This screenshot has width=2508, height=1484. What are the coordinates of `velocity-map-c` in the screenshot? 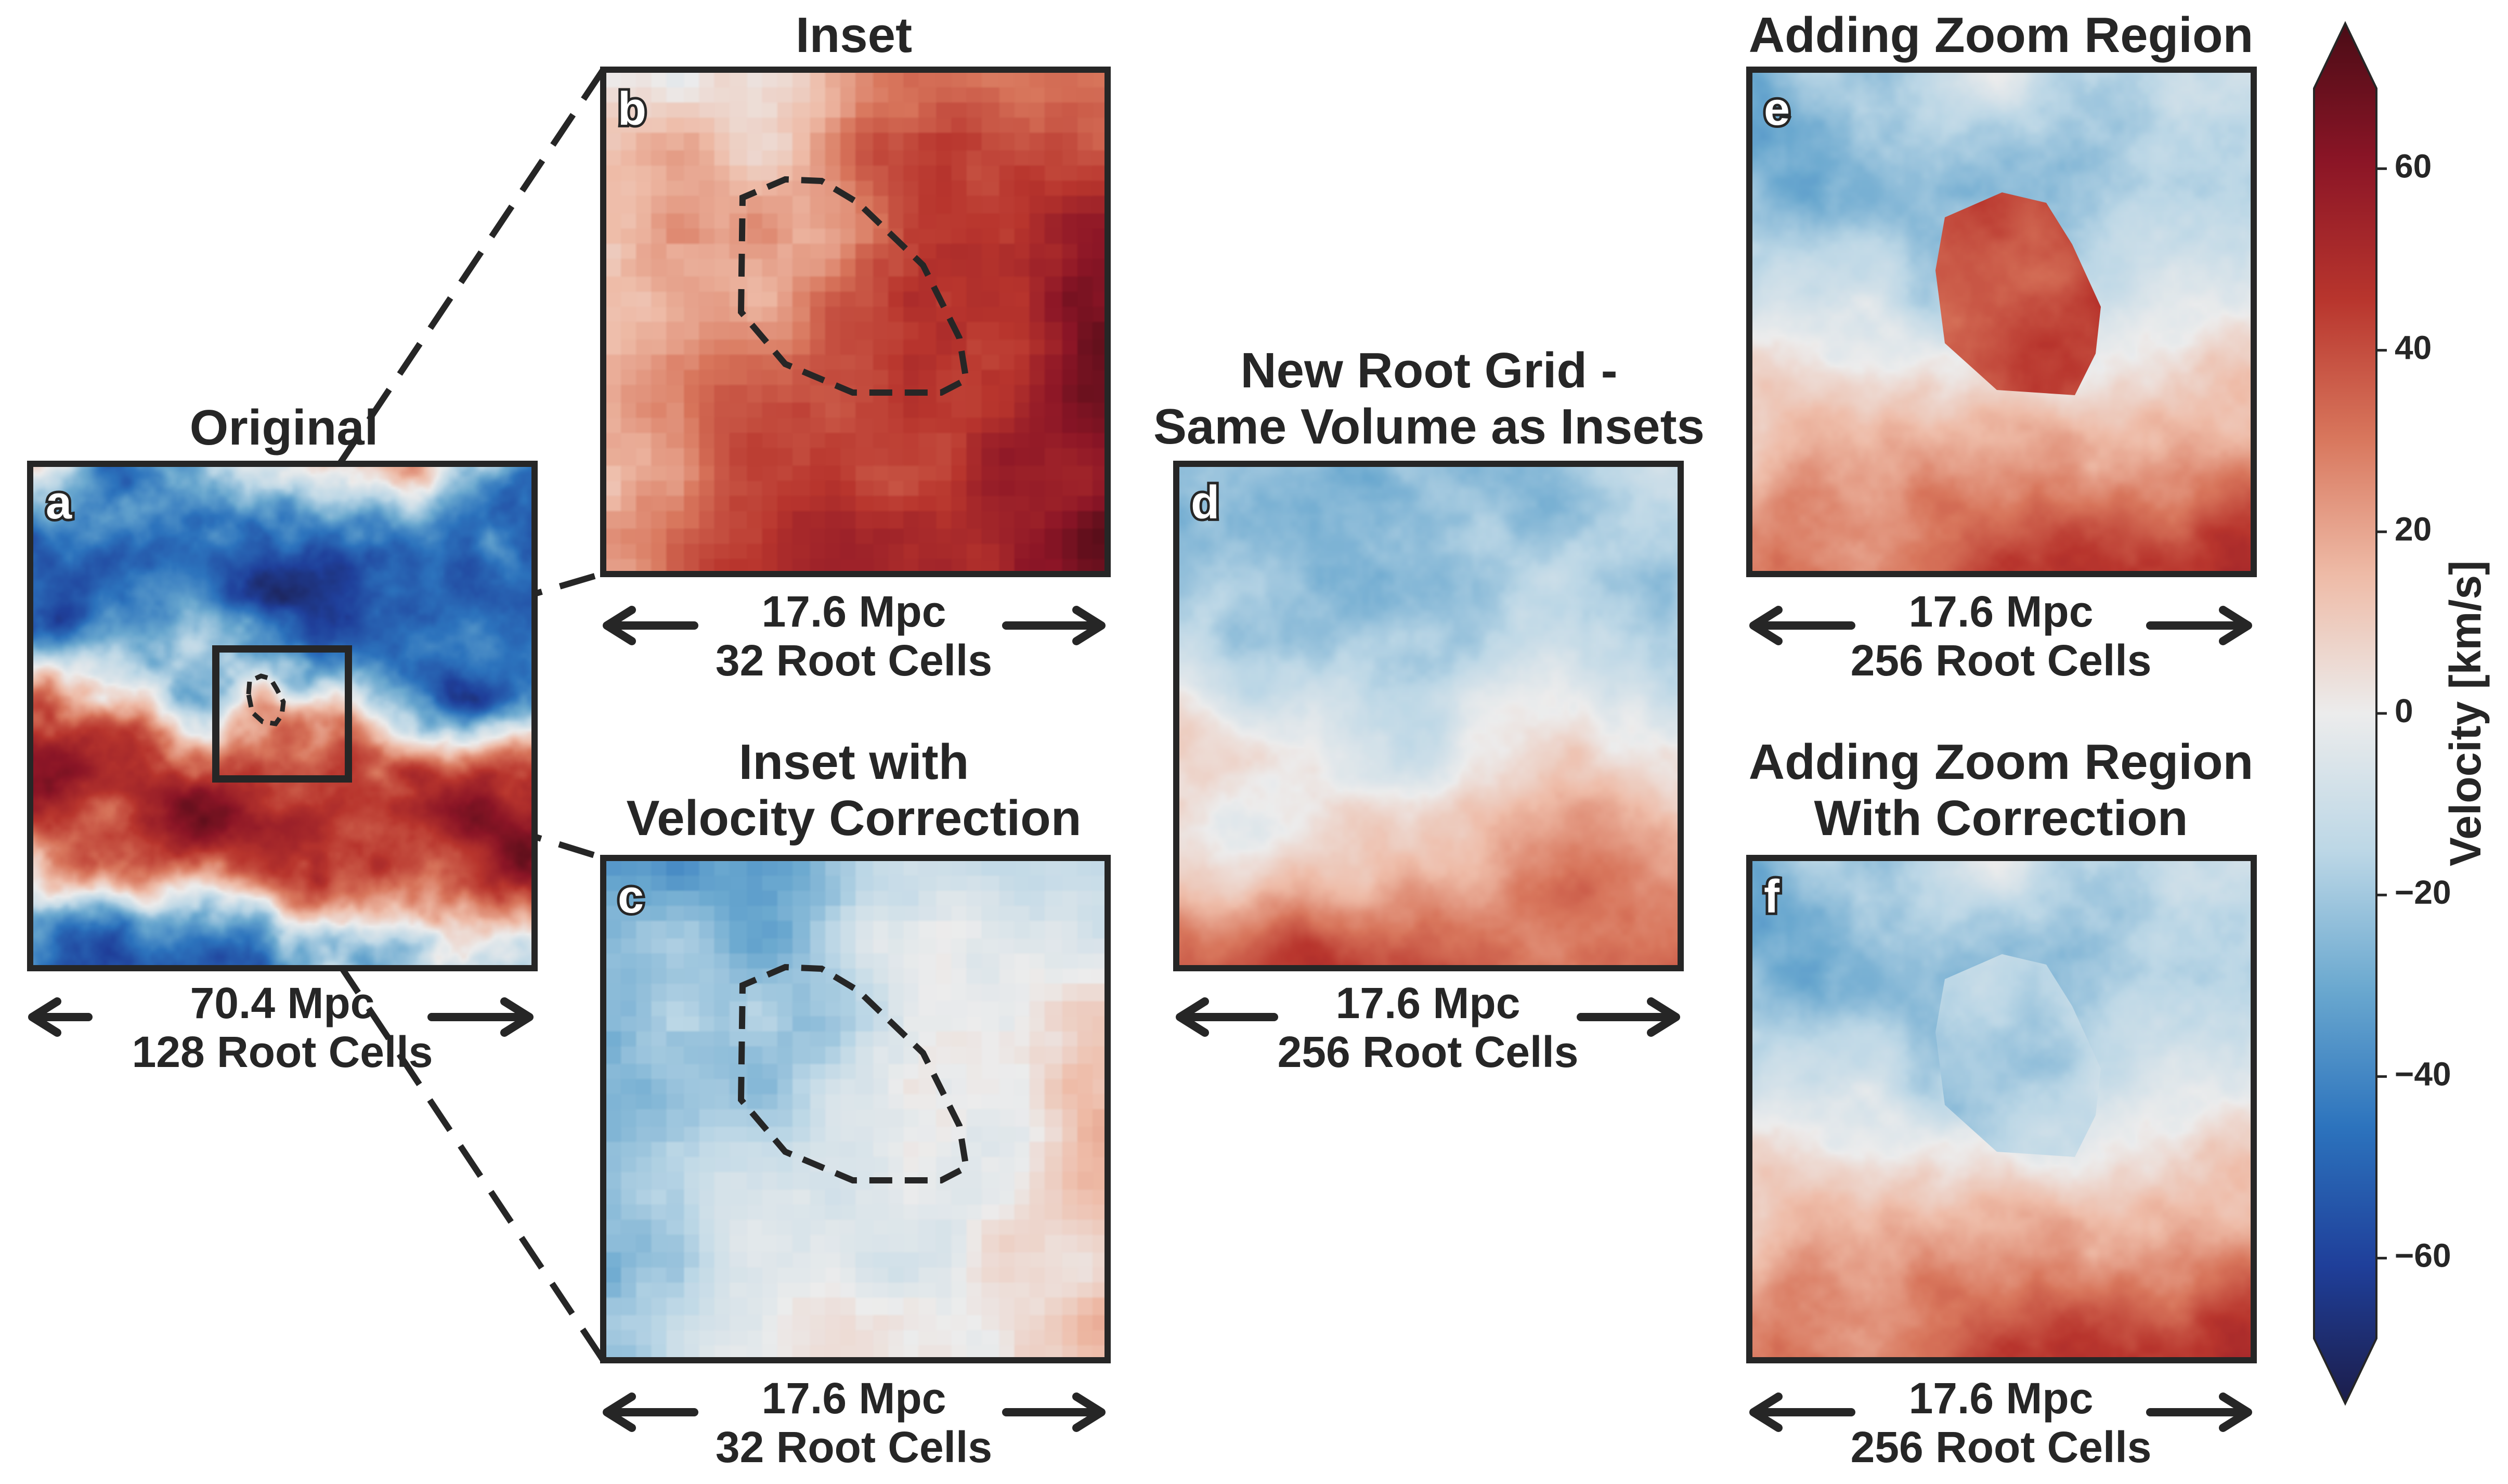 It's located at (855, 1109).